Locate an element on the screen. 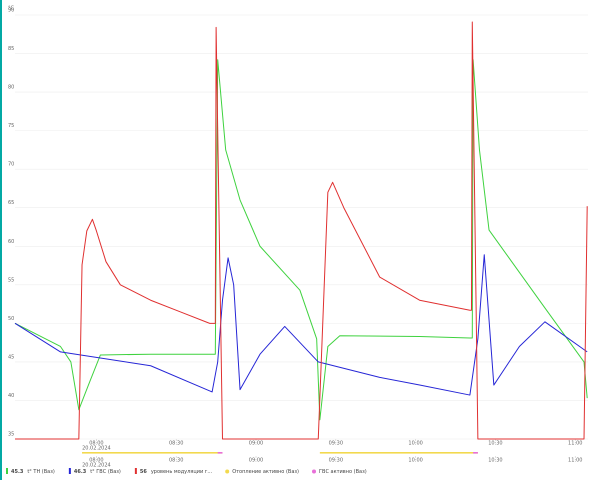 The width and height of the screenshot is (593, 484). y-tick-label: 50 is located at coordinates (11, 319).